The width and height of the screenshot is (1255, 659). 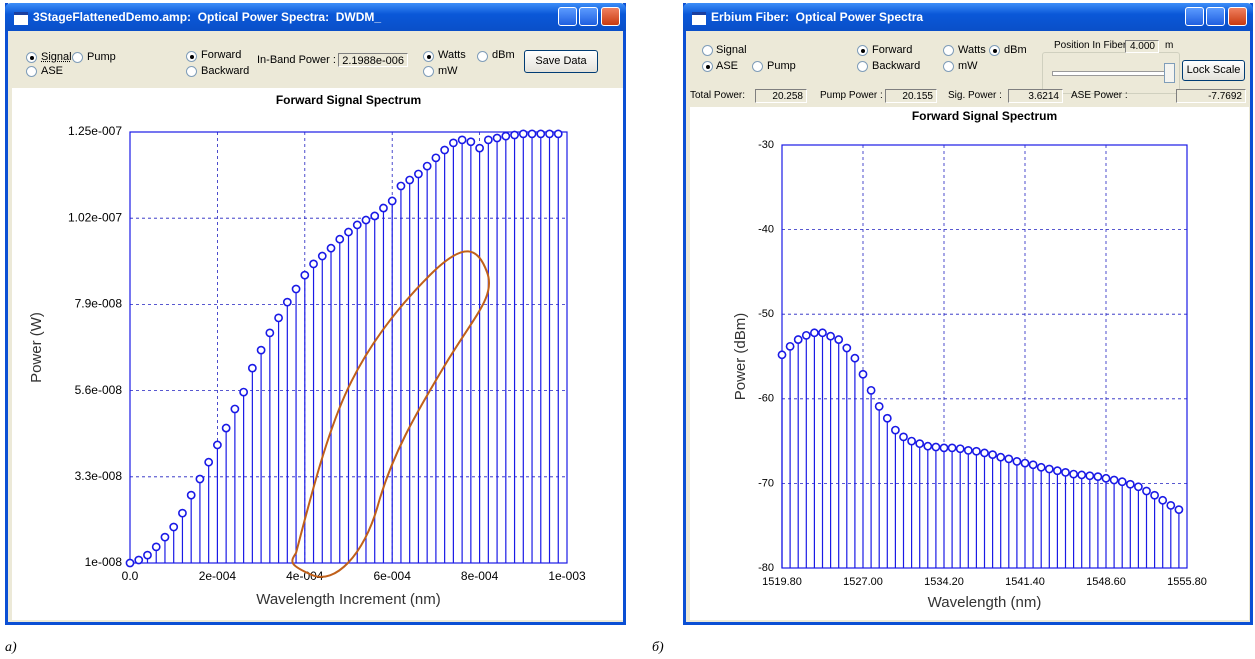 I want to click on slider-thumb, so click(x=1169, y=73).